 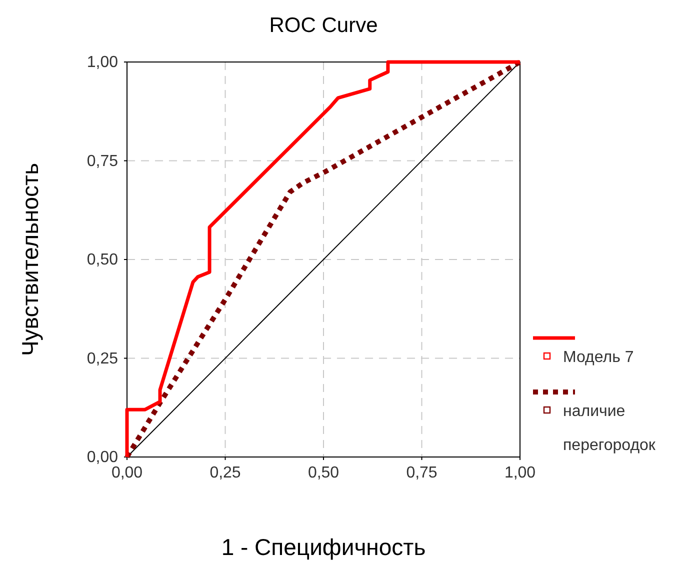 What do you see at coordinates (225, 473) in the screenshot?
I see `x-tick-label: 0,25` at bounding box center [225, 473].